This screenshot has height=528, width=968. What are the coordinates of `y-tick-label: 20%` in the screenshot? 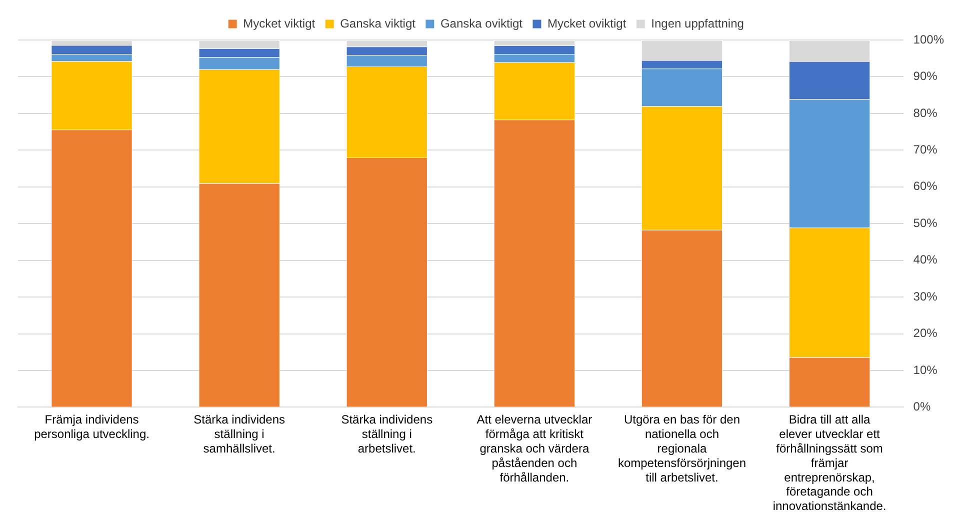 It's located at (925, 333).